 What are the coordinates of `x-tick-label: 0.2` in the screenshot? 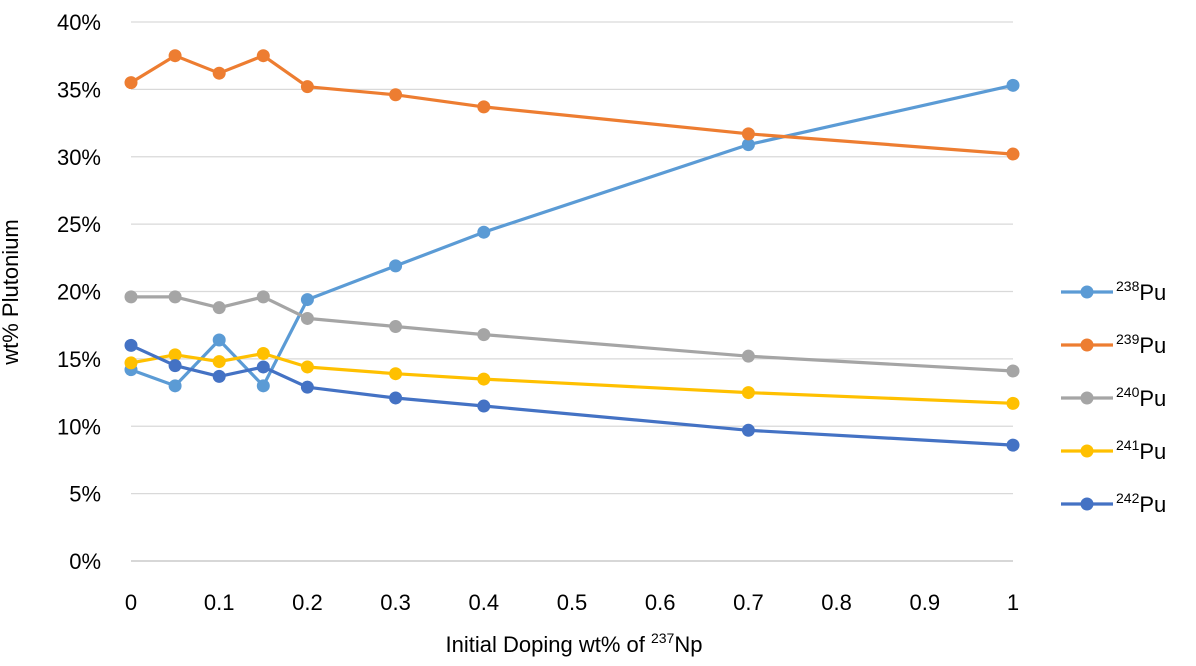 It's located at (307, 602).